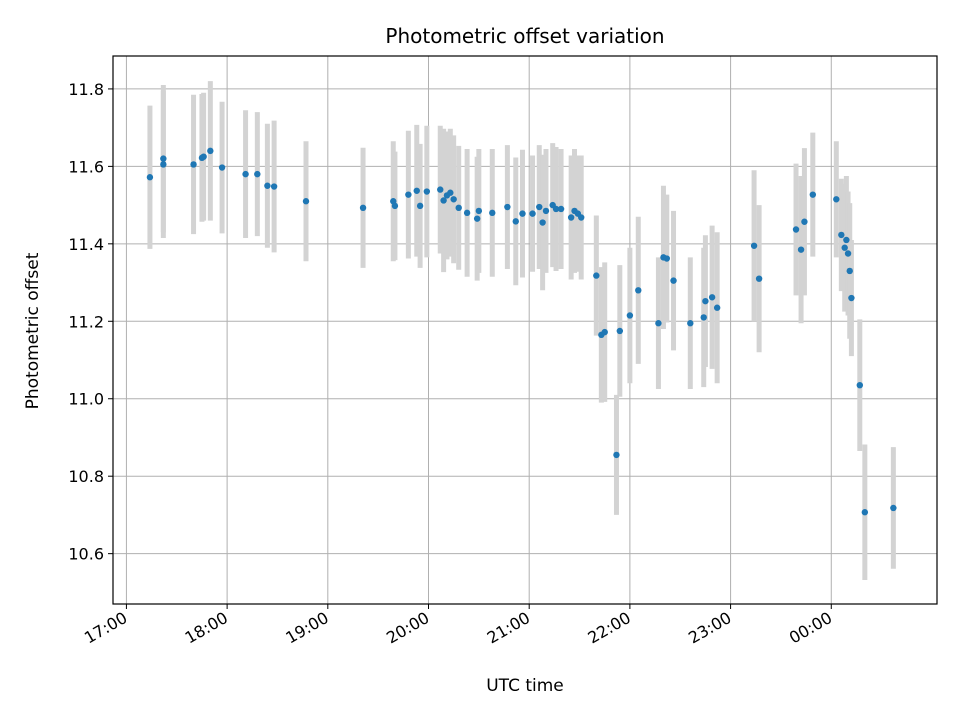 This screenshot has height=720, width=960. I want to click on y-tick-label: 11.8, so click(86, 89).